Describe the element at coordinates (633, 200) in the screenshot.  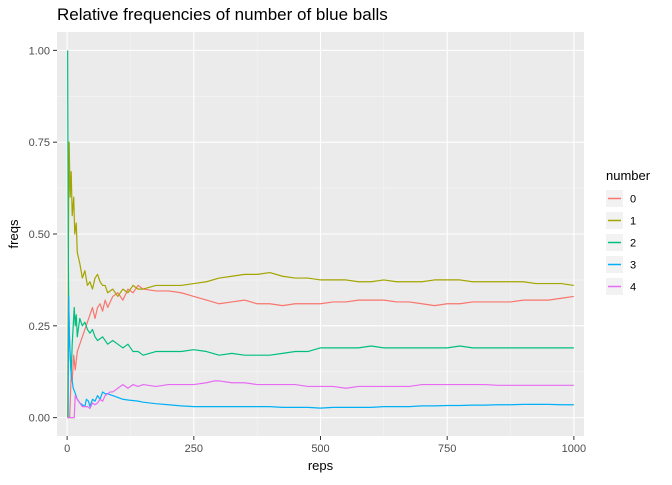
I see `legend-label-0: 0` at that location.